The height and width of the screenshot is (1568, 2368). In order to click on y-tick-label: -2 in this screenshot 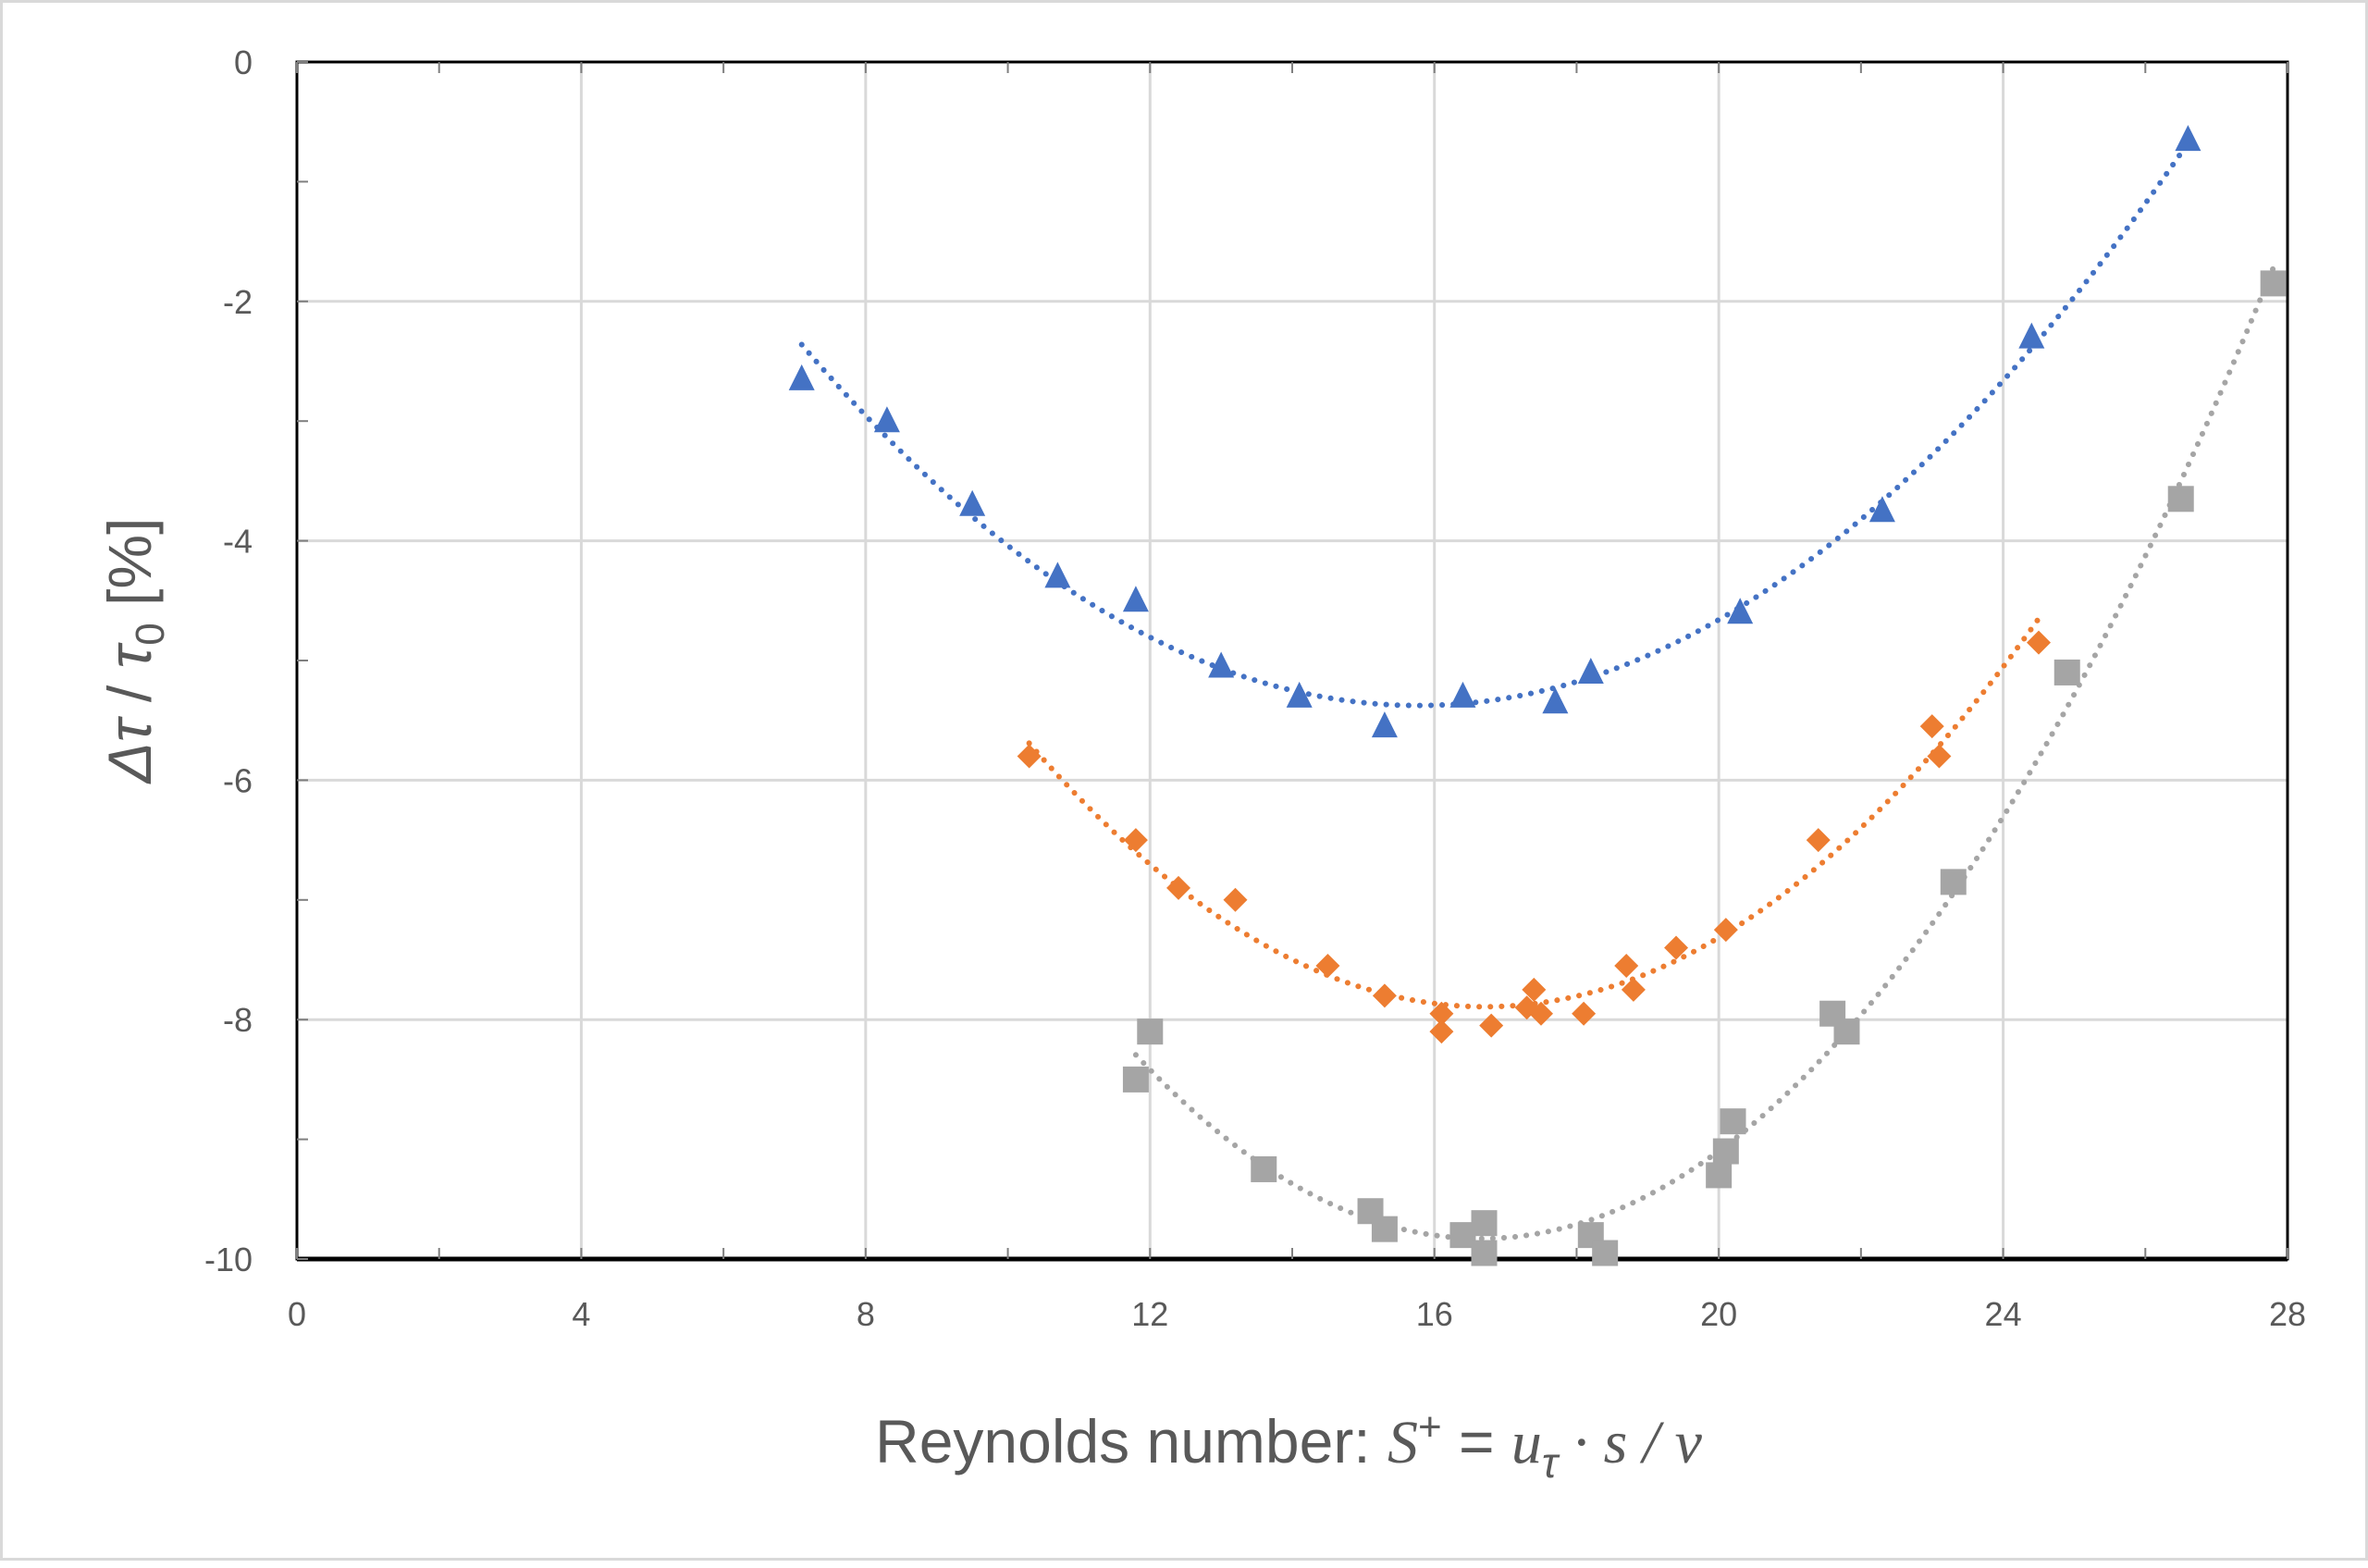, I will do `click(238, 302)`.